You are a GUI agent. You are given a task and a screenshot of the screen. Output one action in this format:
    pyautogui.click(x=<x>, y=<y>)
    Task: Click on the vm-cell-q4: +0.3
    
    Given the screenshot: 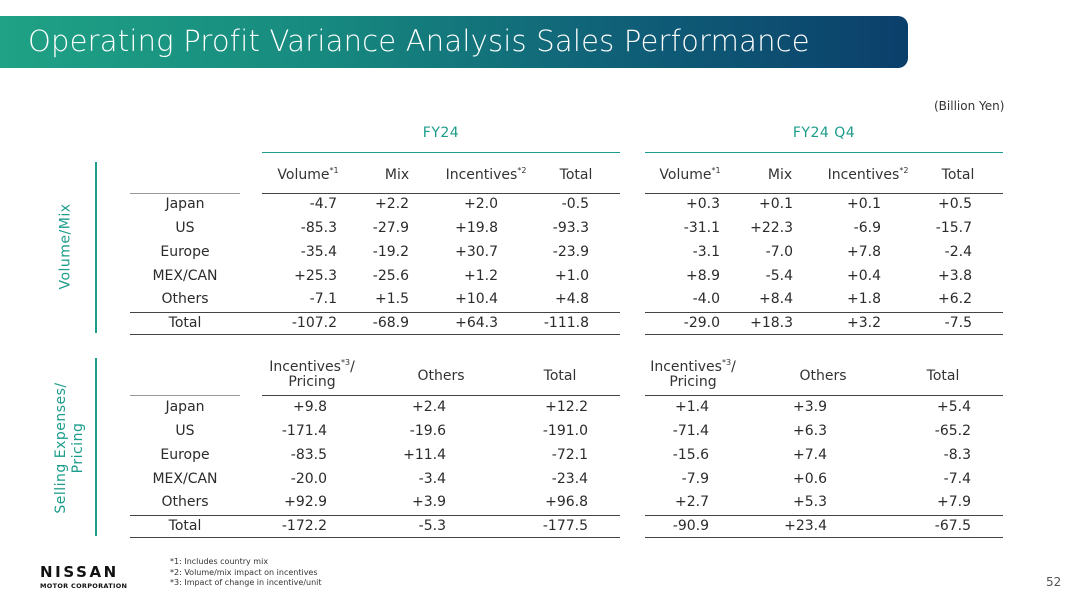 What is the action you would take?
    pyautogui.click(x=703, y=204)
    